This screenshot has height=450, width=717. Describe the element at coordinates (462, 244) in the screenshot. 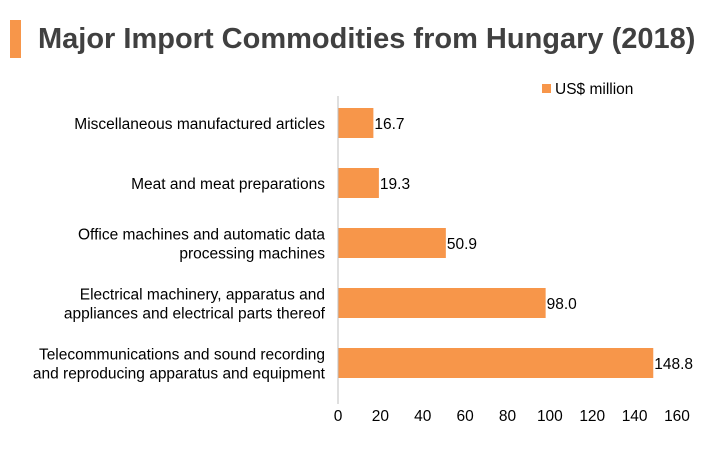

I see `value-label: 50.9` at that location.